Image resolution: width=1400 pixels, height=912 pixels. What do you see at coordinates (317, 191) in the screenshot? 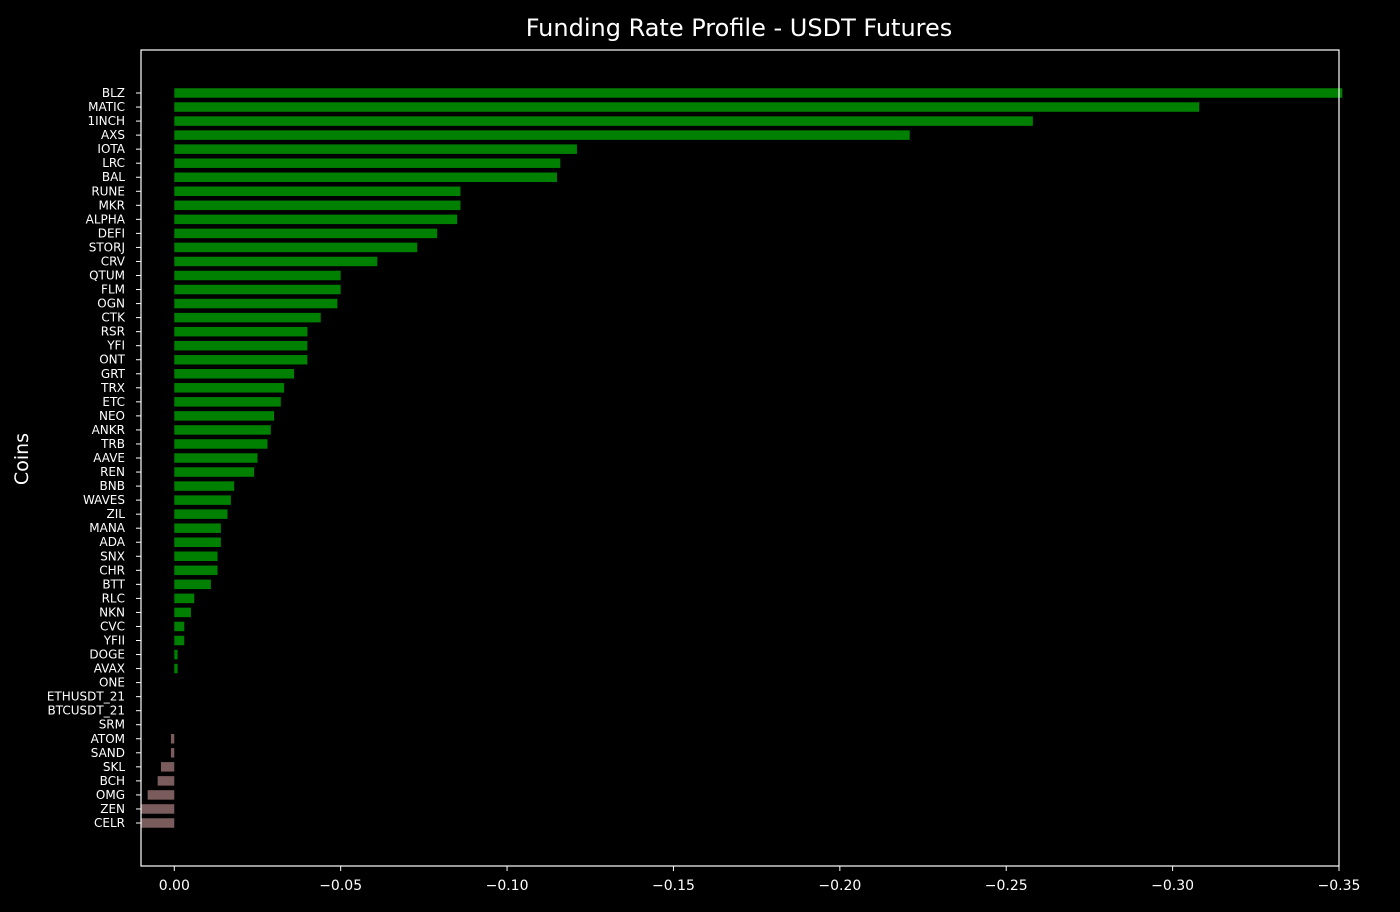
I see `bar-rune` at bounding box center [317, 191].